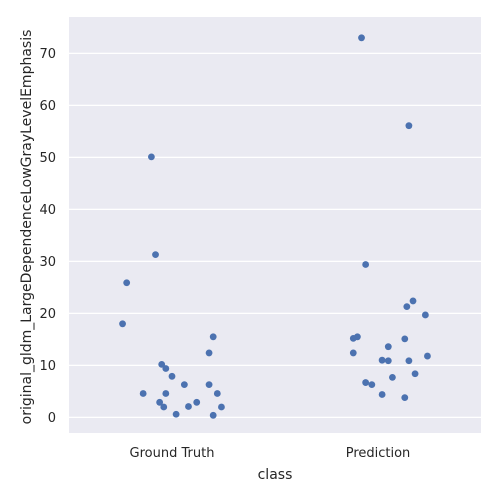 Image resolution: width=500 pixels, height=500 pixels. What do you see at coordinates (47, 366) in the screenshot?
I see `y-tick-label: 10` at bounding box center [47, 366].